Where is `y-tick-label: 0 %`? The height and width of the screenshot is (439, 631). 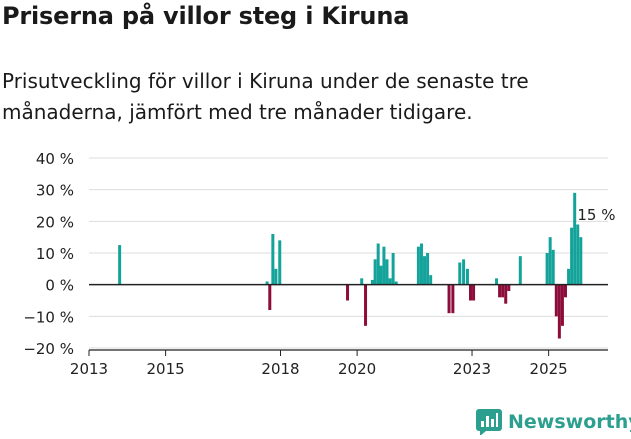 y-tick-label: 0 % is located at coordinates (59, 286).